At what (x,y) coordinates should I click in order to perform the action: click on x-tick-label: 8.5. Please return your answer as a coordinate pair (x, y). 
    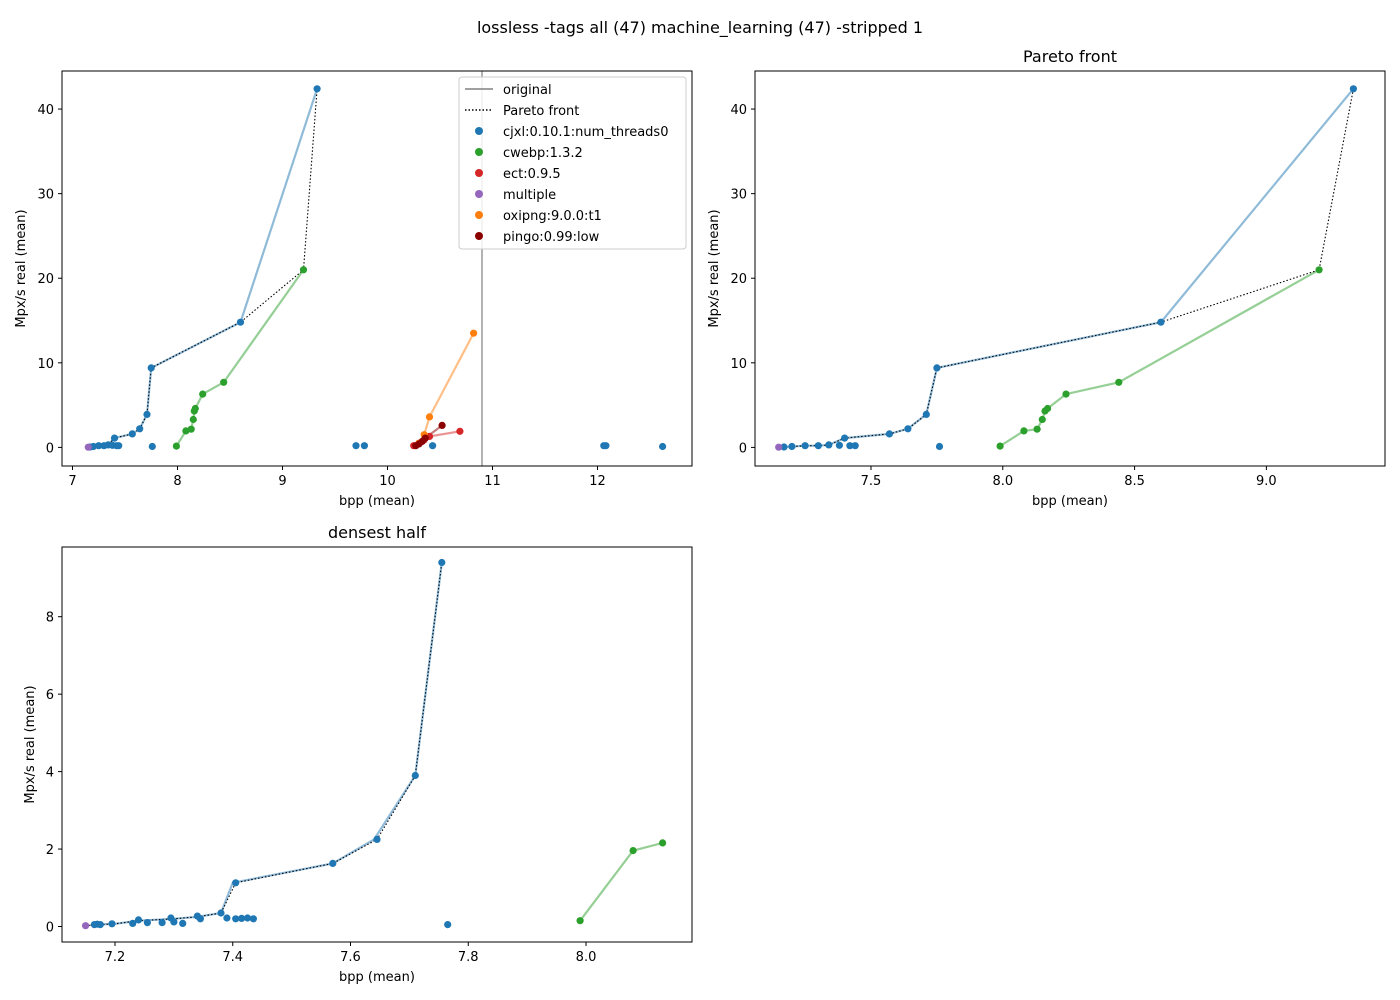
    Looking at the image, I should click on (1134, 481).